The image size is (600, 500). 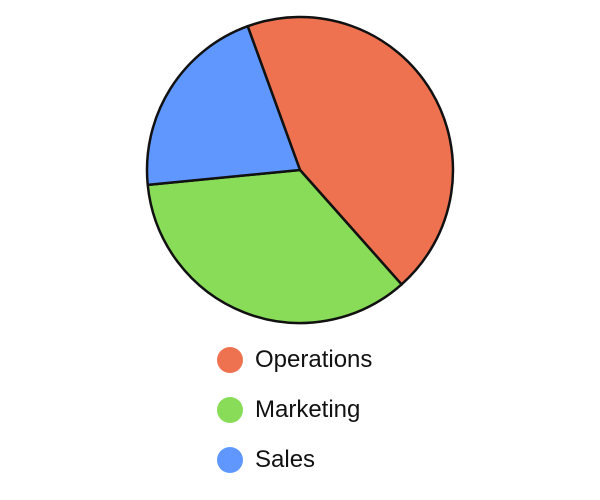 I want to click on pie-slice-sales, so click(x=223, y=105).